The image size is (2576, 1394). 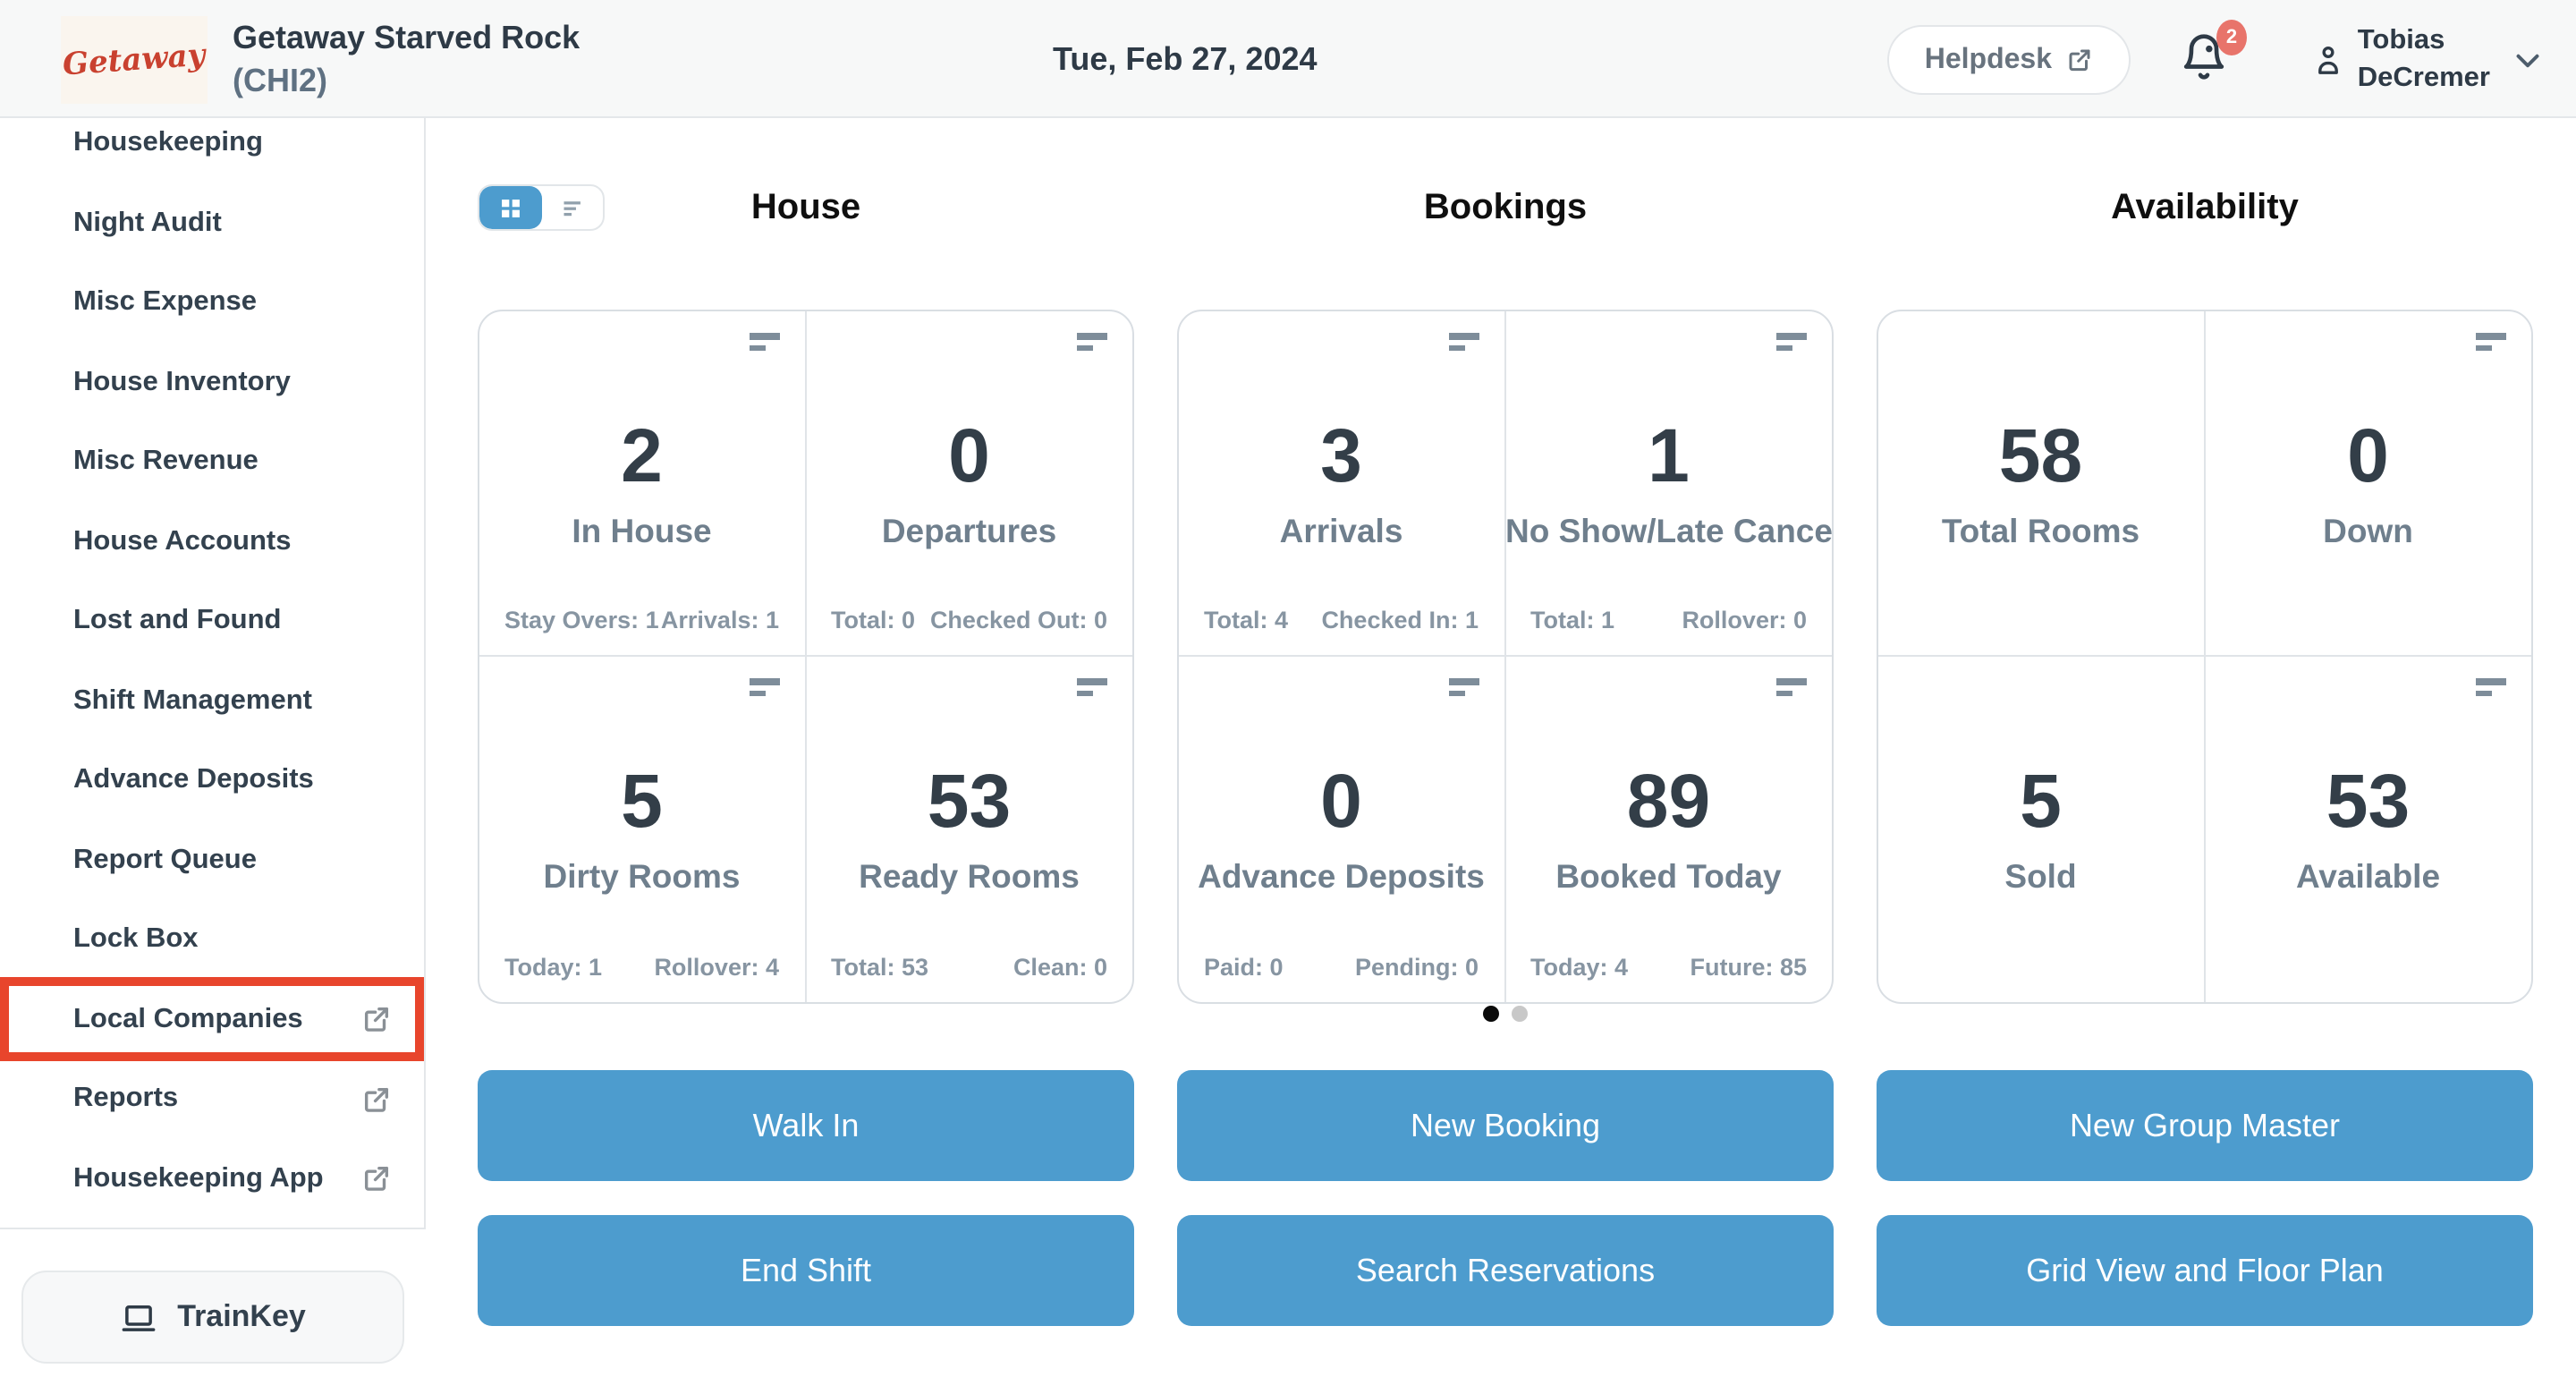 What do you see at coordinates (168, 142) in the screenshot?
I see `sidebar-item-label: Housekeeping` at bounding box center [168, 142].